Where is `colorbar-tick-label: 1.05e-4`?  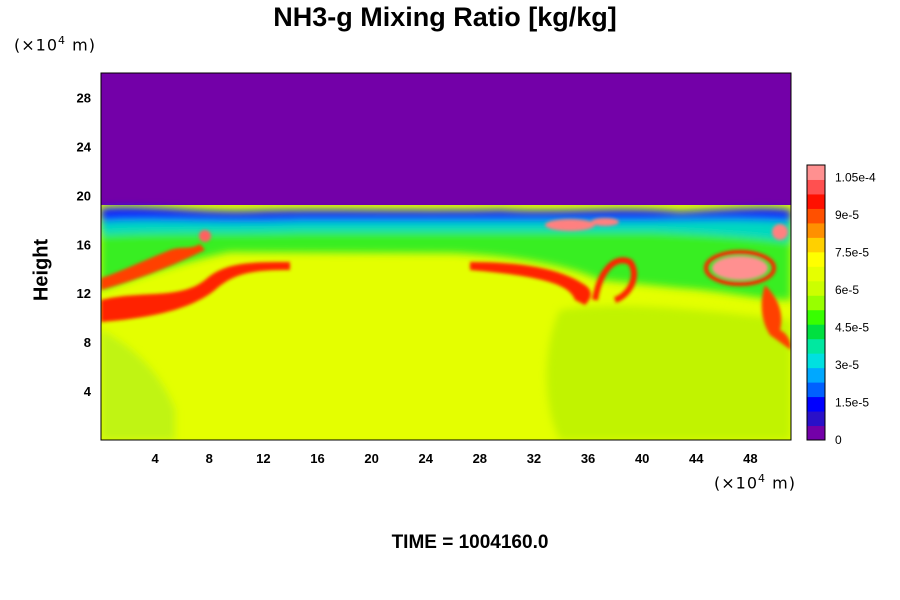 colorbar-tick-label: 1.05e-4 is located at coordinates (855, 178).